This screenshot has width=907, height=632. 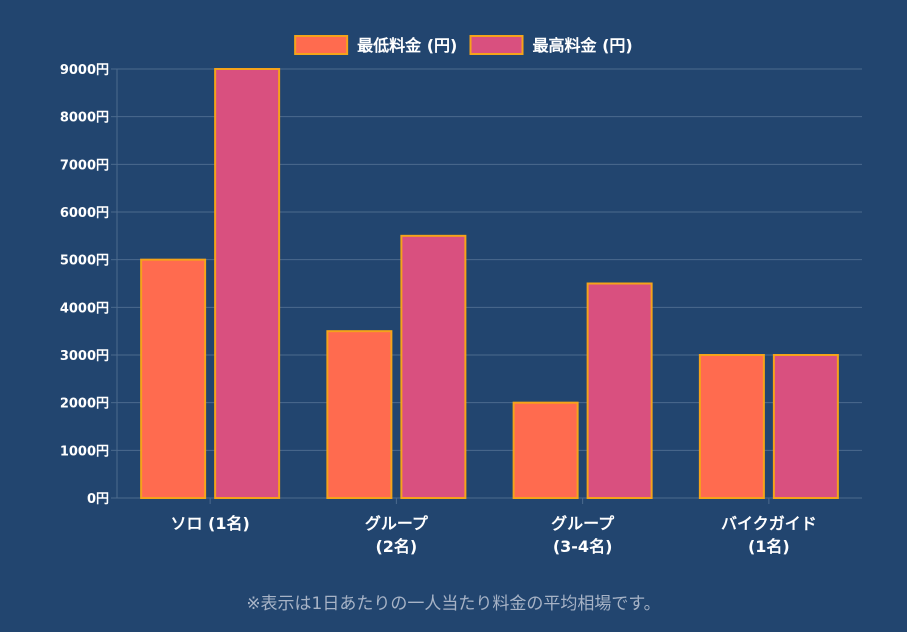 What do you see at coordinates (84, 261) in the screenshot?
I see `y-tick-label: 5000円` at bounding box center [84, 261].